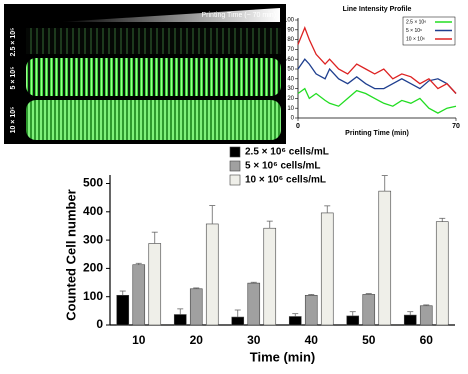 Image resolution: width=468 pixels, height=374 pixels. I want to click on time-label: Printing Time (~ 70 min), so click(239, 15).